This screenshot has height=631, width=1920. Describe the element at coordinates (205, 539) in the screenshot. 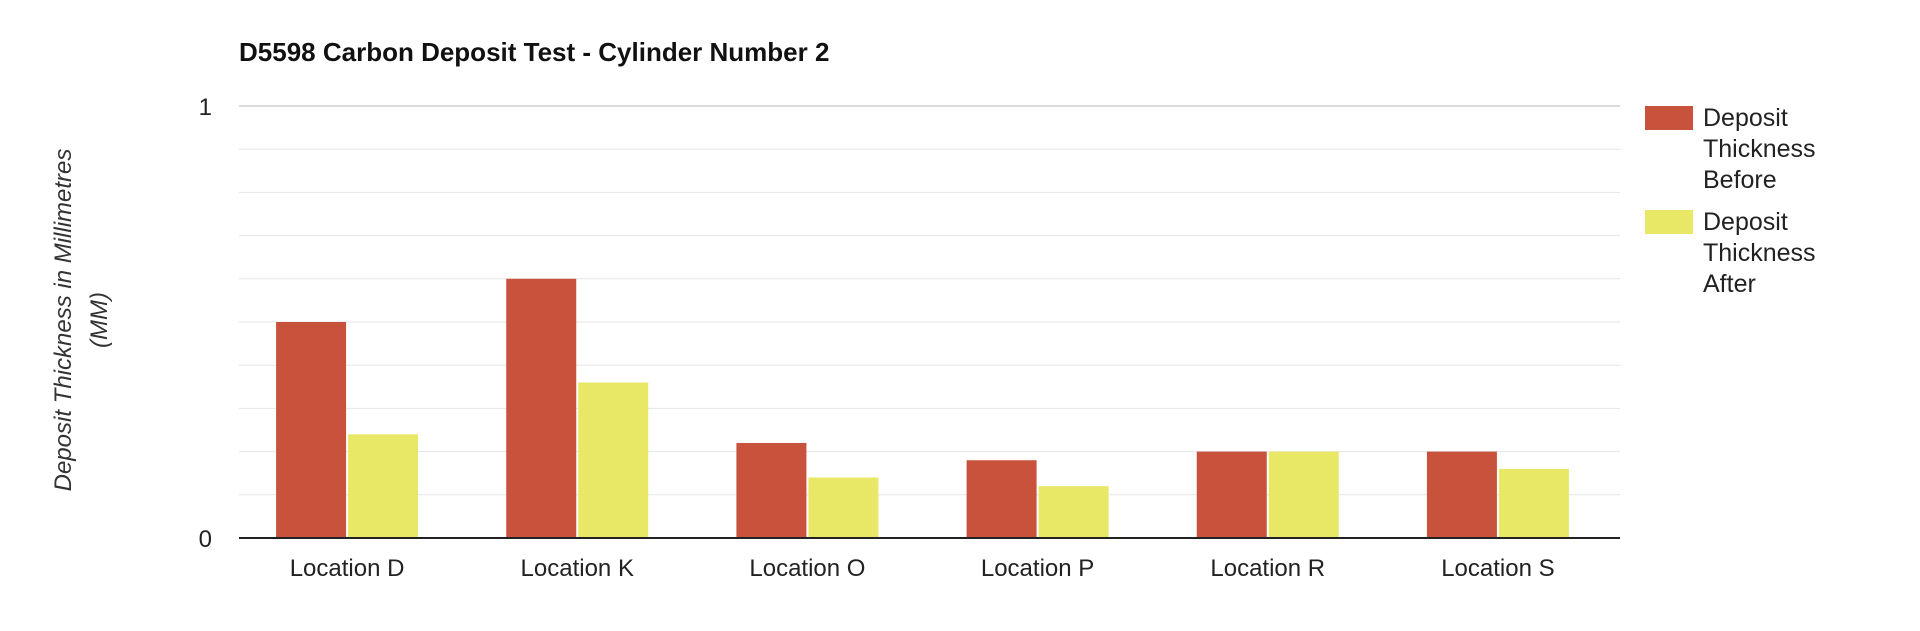

I see `y-tick-label: 0` at that location.